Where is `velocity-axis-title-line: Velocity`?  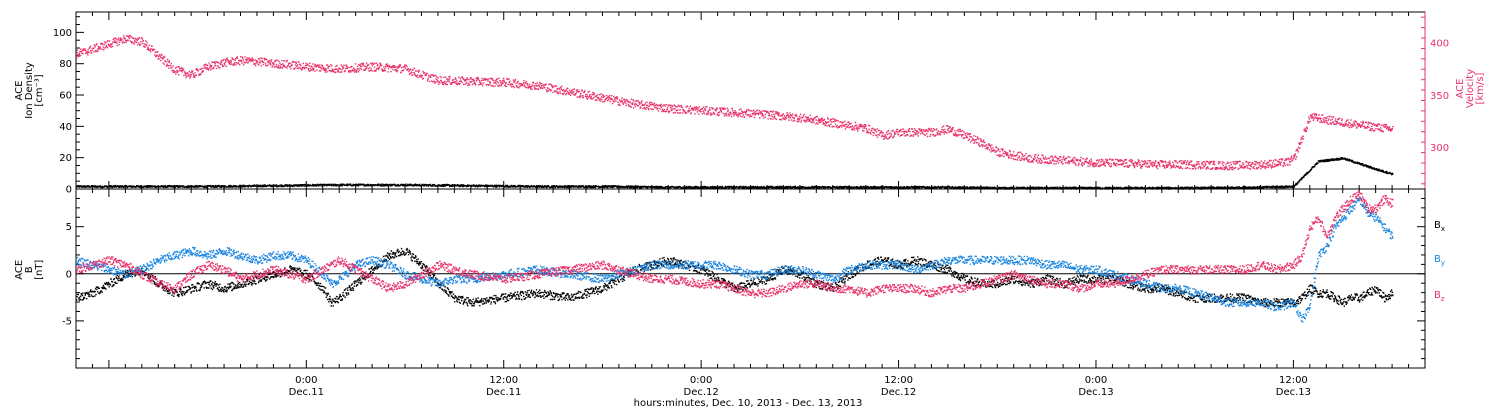
velocity-axis-title-line: Velocity is located at coordinates (1470, 88).